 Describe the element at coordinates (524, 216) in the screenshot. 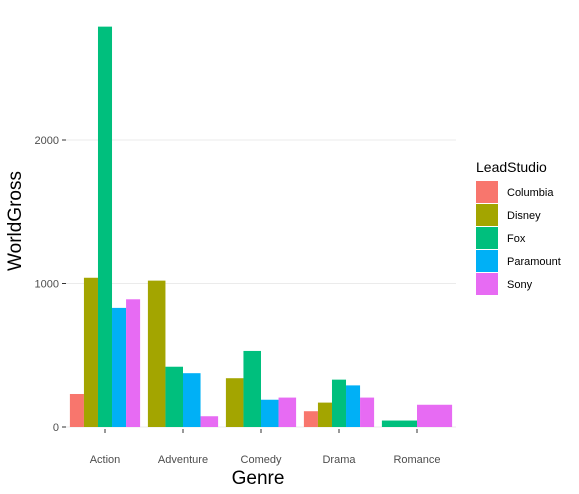

I see `legend-label: Disney` at that location.